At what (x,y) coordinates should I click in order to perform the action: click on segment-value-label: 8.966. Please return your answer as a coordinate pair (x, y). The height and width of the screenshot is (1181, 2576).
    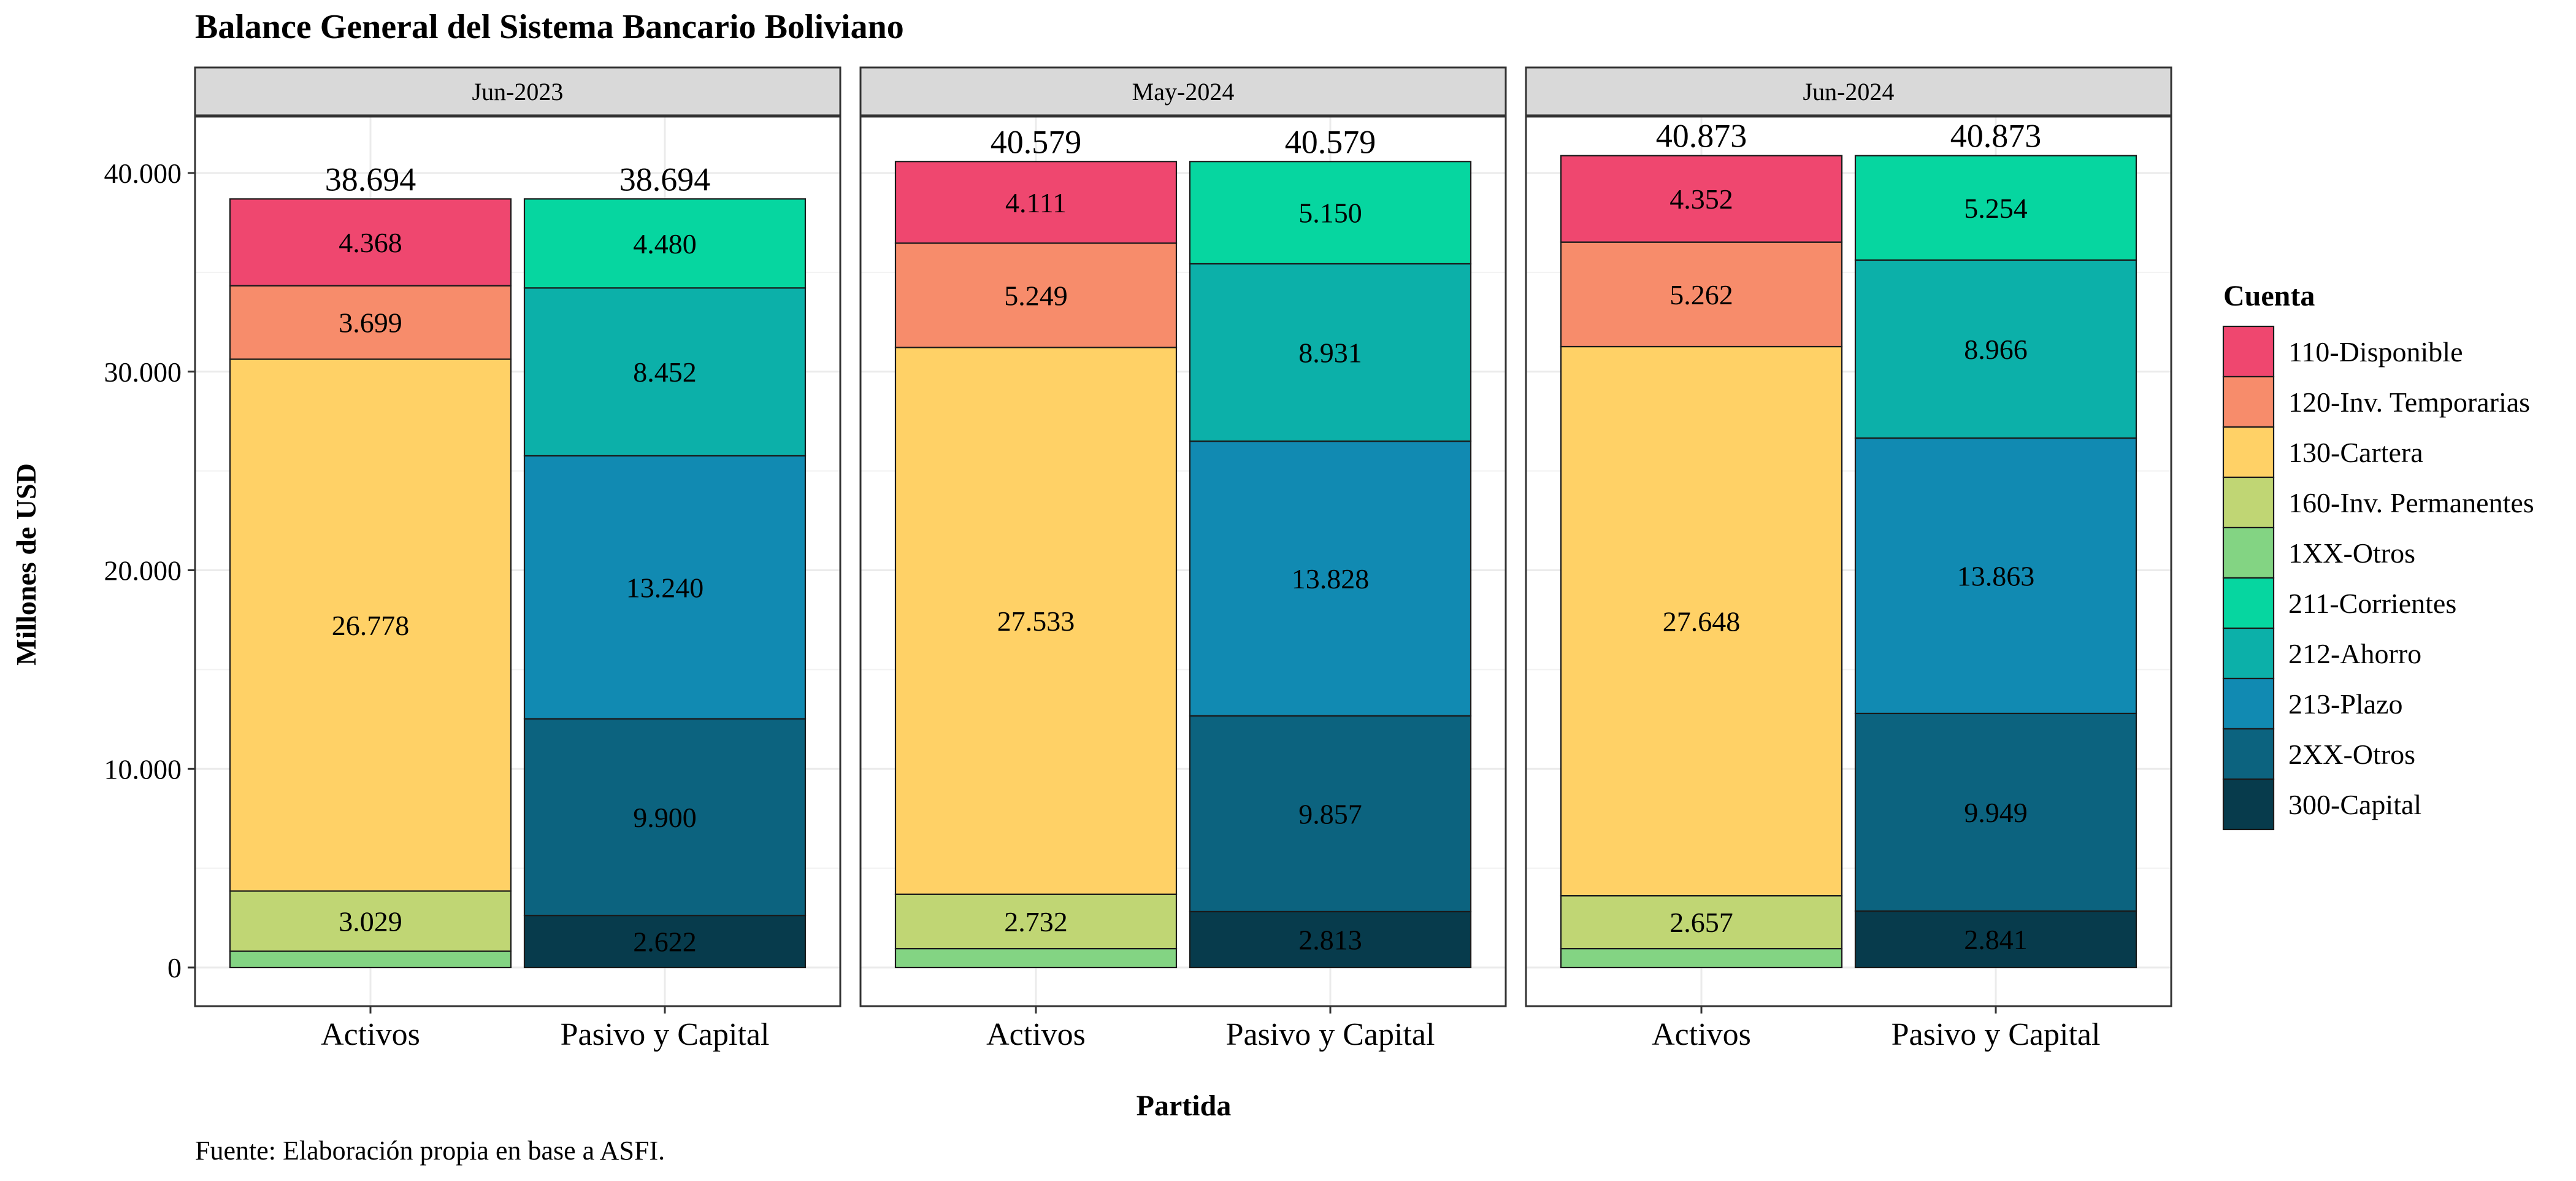
    Looking at the image, I should click on (1996, 350).